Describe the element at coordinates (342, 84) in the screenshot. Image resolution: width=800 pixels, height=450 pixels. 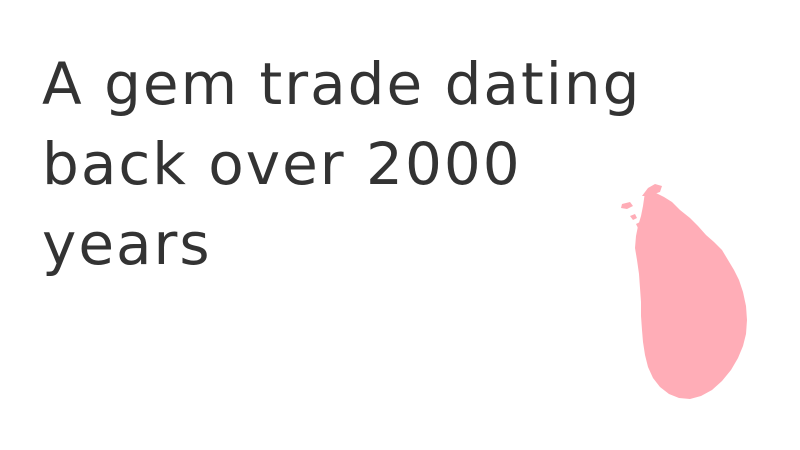
I see `headline-line-1: A gem trade dating` at that location.